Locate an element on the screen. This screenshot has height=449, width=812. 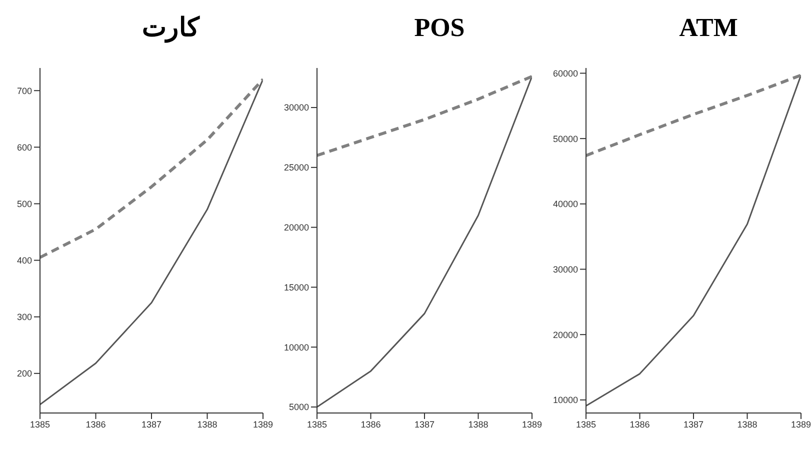
y-tick-label: 500 is located at coordinates (24, 203).